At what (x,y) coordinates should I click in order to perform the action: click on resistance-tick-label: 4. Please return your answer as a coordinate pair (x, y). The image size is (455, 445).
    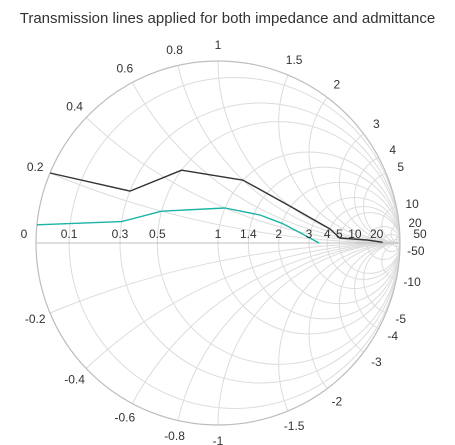
    Looking at the image, I should click on (327, 234).